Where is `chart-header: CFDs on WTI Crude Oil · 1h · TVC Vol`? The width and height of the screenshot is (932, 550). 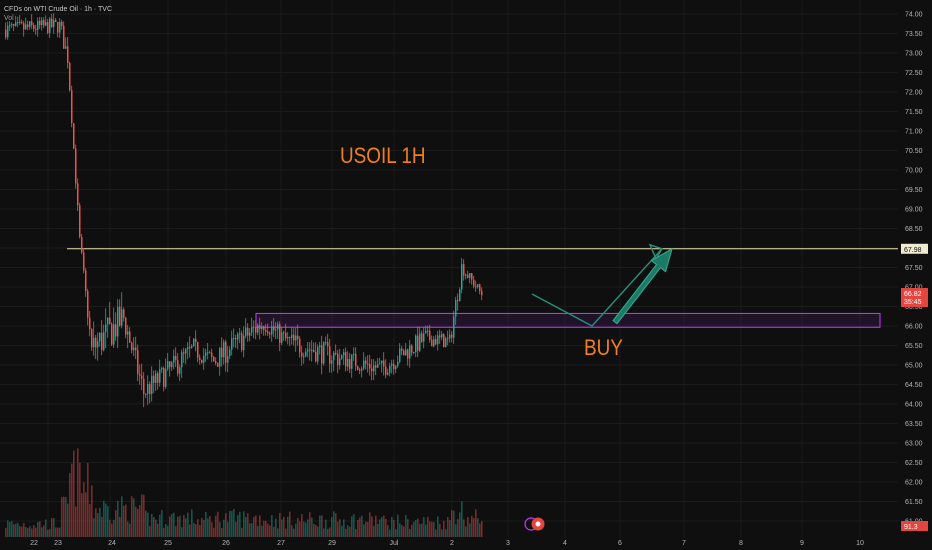 chart-header: CFDs on WTI Crude Oil · 1h · TVC Vol is located at coordinates (58, 14).